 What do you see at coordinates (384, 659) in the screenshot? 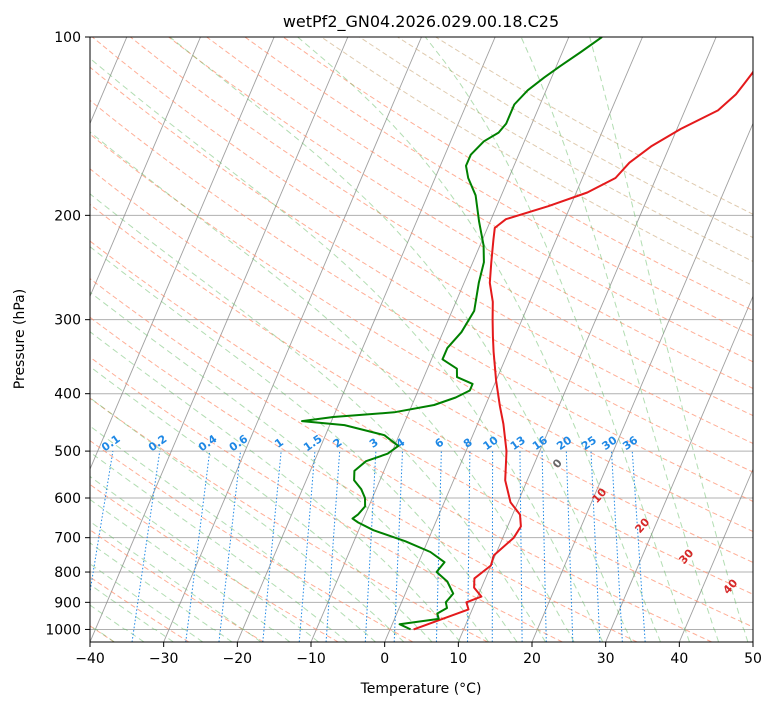
I see `x-tick-label: 0` at bounding box center [384, 659].